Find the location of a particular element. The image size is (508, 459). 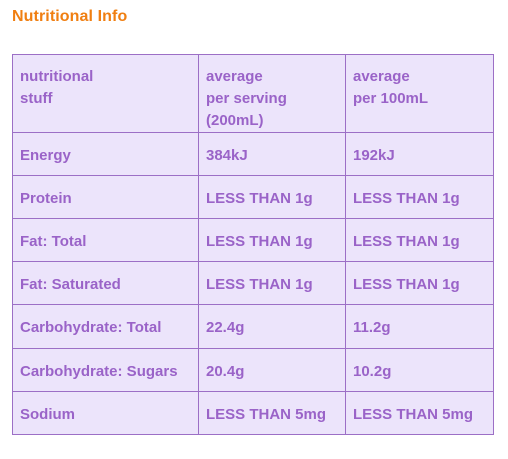

nutrient-name: Energy is located at coordinates (105, 154).